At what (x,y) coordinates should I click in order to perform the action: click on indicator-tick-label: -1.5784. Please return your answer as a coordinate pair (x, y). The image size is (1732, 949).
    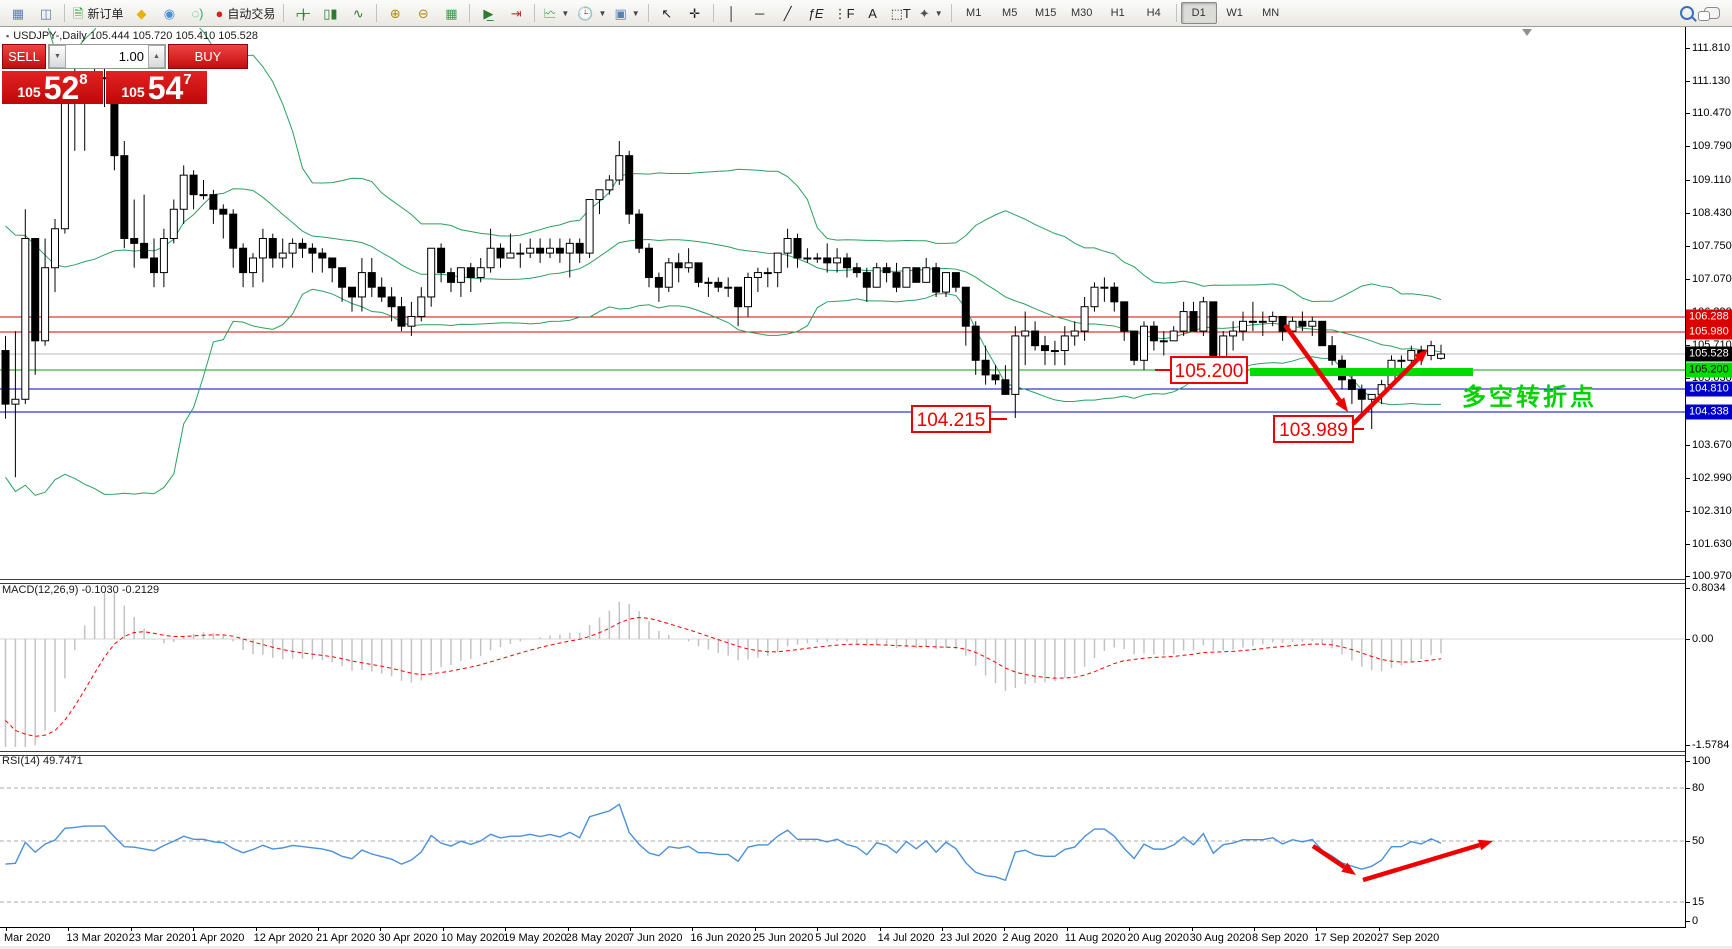
    Looking at the image, I should click on (1707, 745).